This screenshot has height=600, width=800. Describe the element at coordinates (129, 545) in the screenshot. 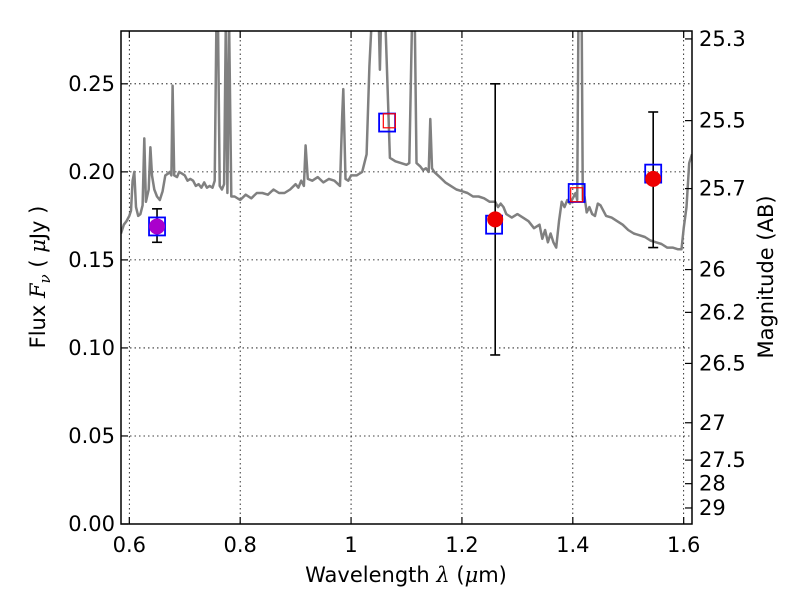

I see `x-tick-label: 0.6` at that location.